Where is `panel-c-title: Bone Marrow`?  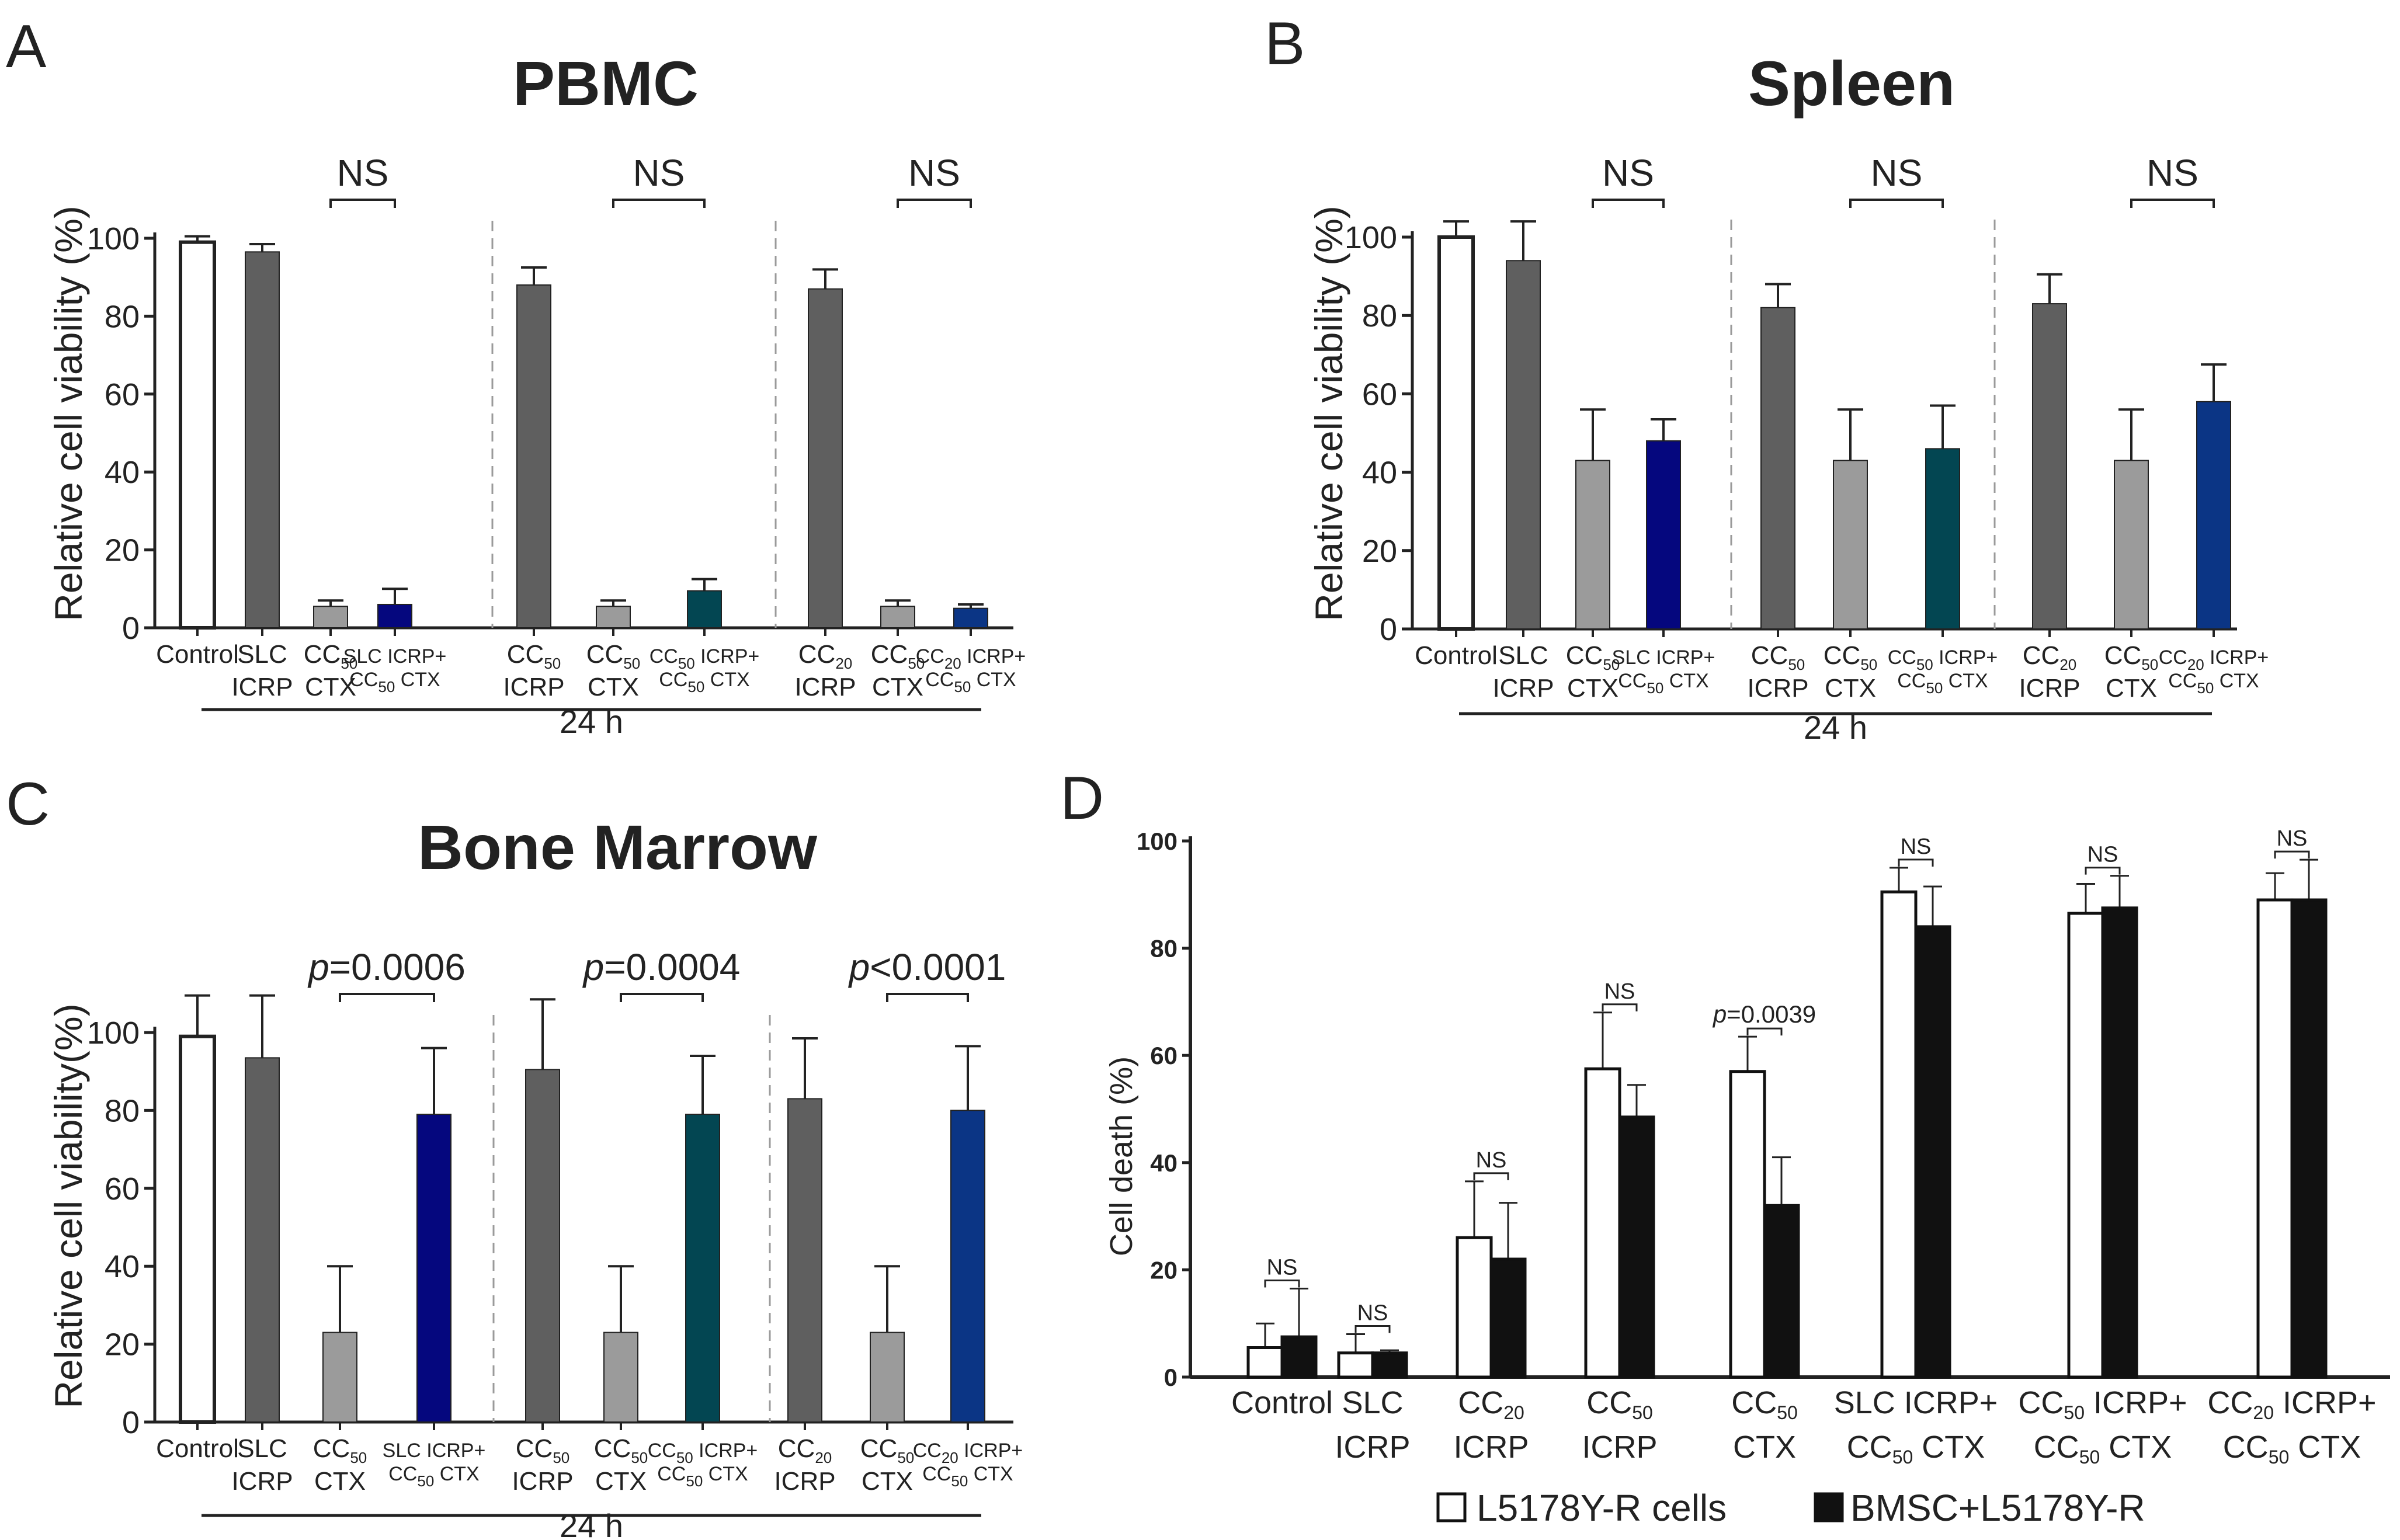 panel-c-title: Bone Marrow is located at coordinates (618, 847).